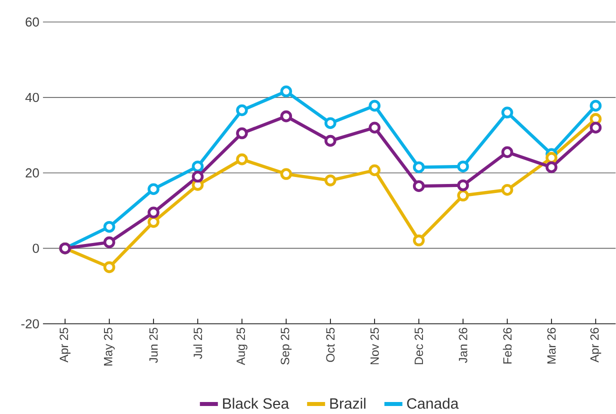  I want to click on x-tick-label: Sep 25, so click(286, 346).